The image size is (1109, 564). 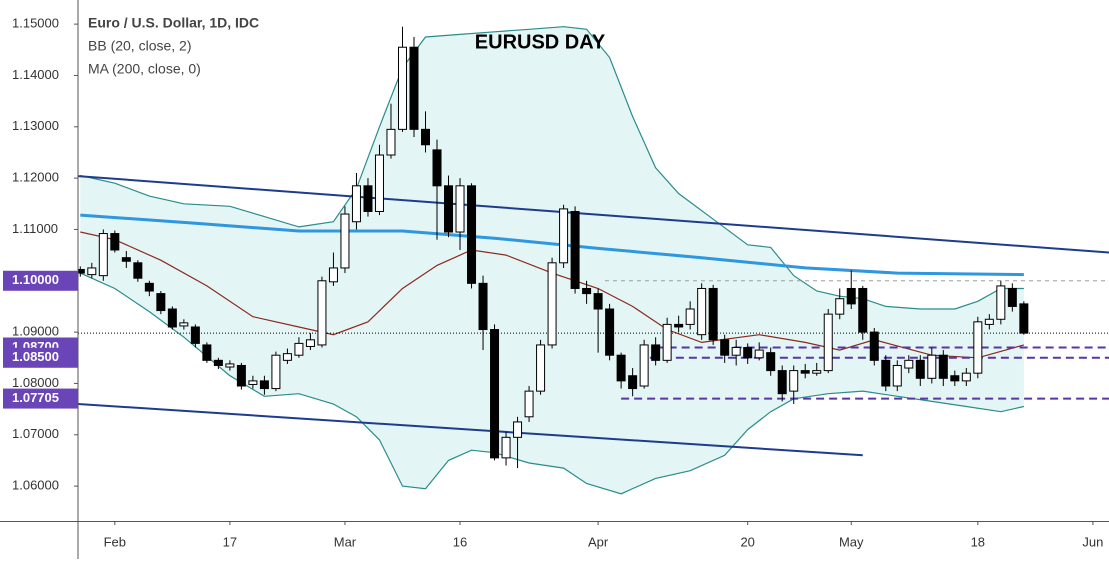 What do you see at coordinates (851, 541) in the screenshot?
I see `x-tick-label: May` at bounding box center [851, 541].